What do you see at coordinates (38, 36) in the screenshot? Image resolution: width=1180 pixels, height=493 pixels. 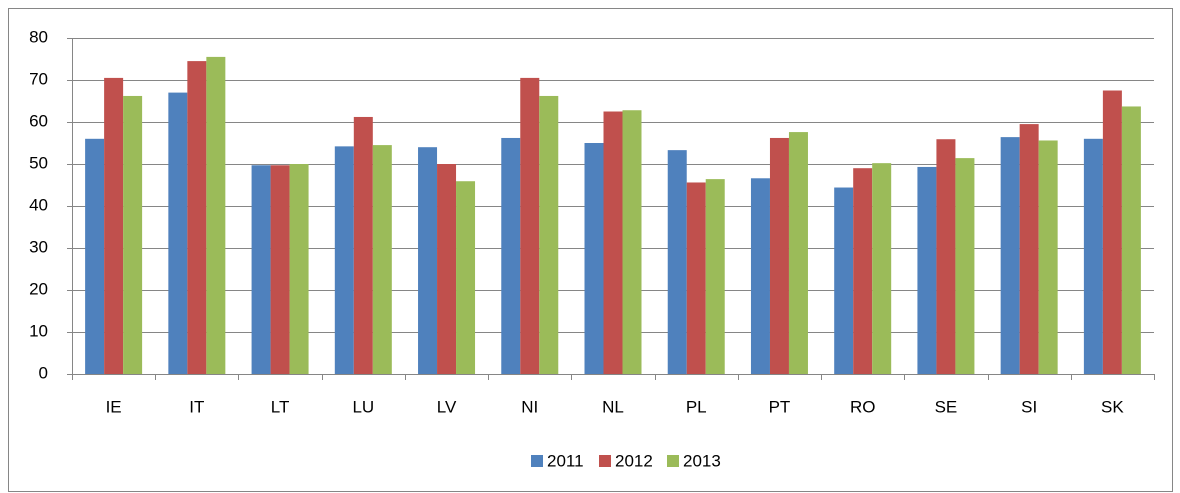 I see `y-tick-label: 80` at bounding box center [38, 36].